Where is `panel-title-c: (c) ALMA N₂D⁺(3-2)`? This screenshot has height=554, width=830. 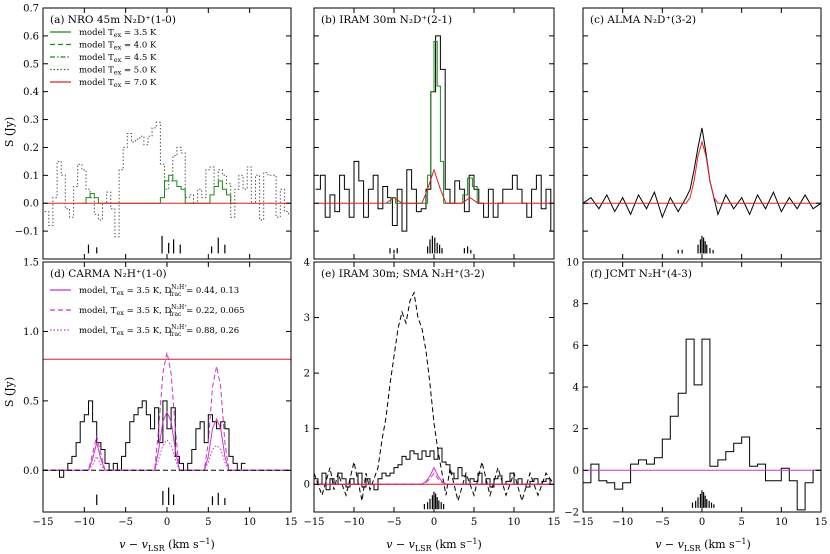 panel-title-c: (c) ALMA N₂D⁺(3-2) is located at coordinates (643, 20).